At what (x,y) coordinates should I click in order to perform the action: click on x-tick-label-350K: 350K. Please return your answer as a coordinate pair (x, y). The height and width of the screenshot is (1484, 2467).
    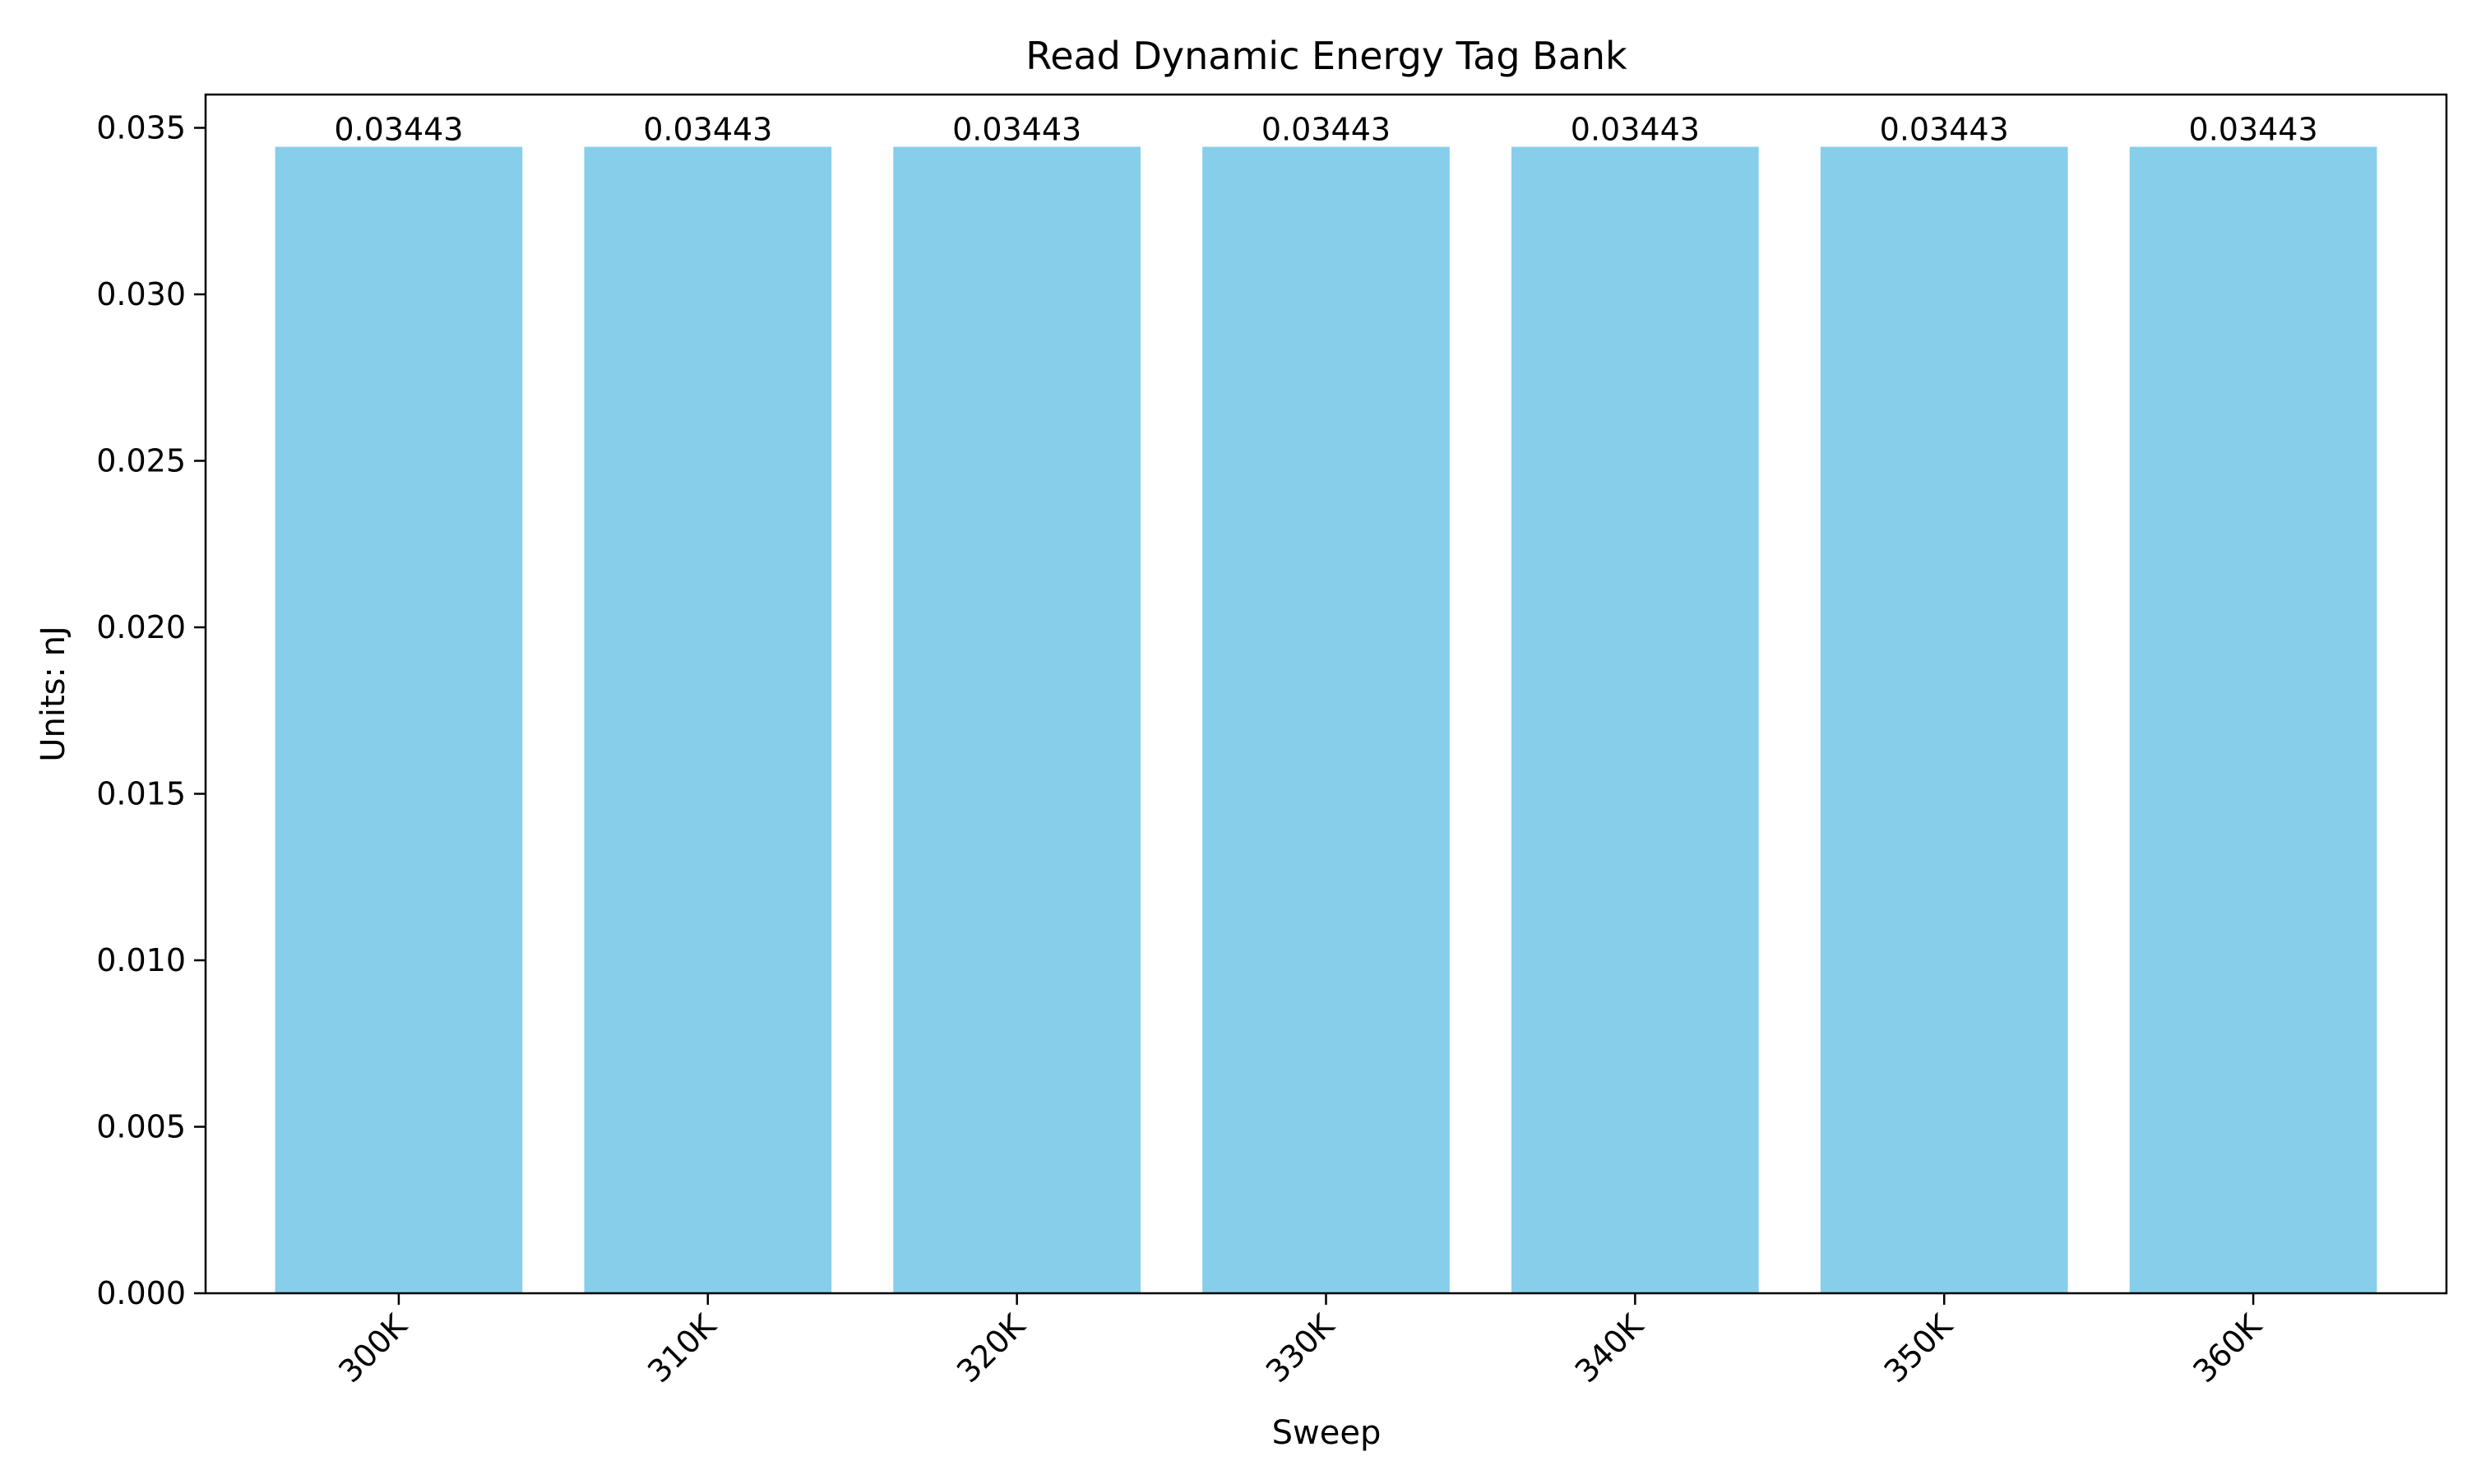
    Looking at the image, I should click on (1918, 1347).